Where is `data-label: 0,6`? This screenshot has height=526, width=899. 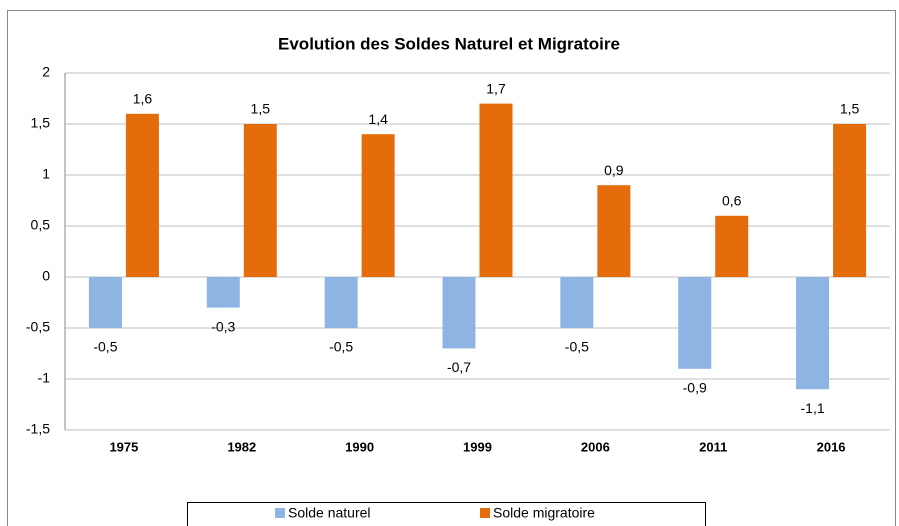 data-label: 0,6 is located at coordinates (732, 201).